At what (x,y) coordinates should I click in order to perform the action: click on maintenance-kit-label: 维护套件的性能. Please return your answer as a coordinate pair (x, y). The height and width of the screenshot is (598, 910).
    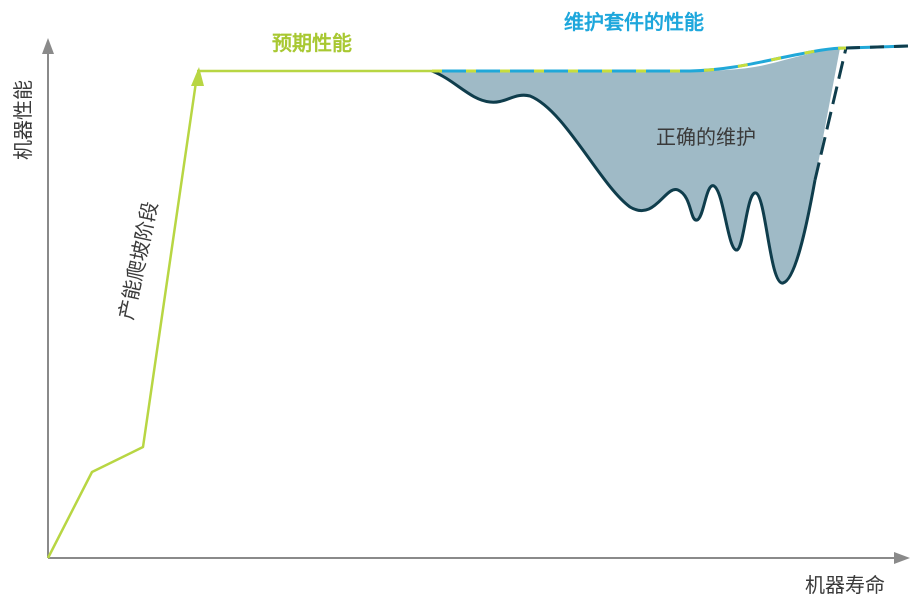
    Looking at the image, I should click on (634, 22).